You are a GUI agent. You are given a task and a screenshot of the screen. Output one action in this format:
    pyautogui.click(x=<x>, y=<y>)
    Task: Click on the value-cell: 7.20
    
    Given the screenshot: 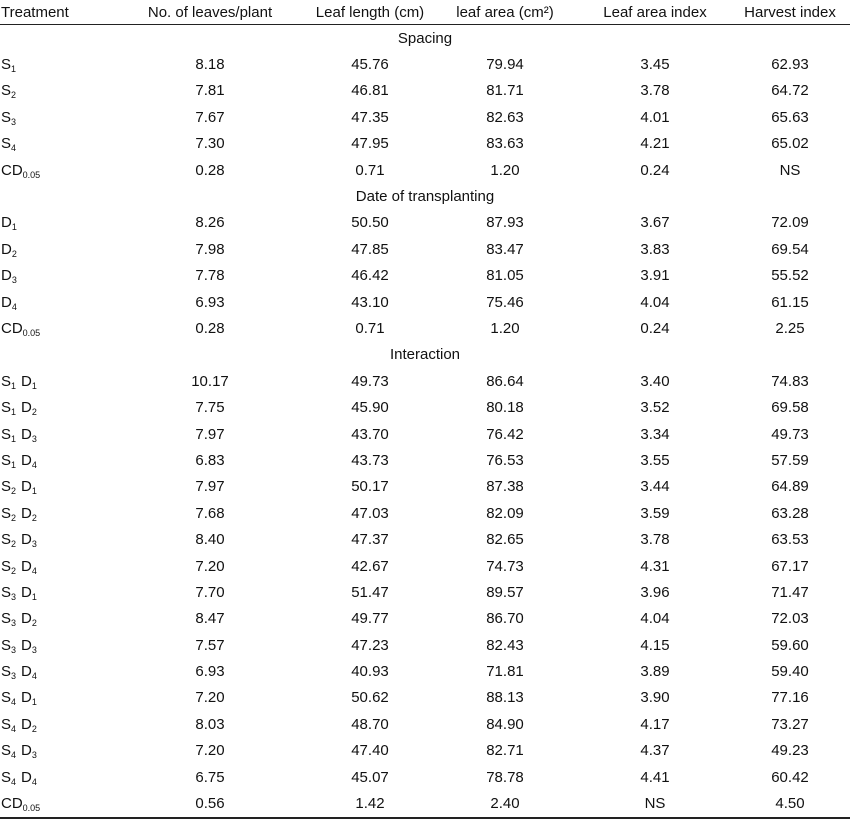 What is the action you would take?
    pyautogui.click(x=210, y=751)
    